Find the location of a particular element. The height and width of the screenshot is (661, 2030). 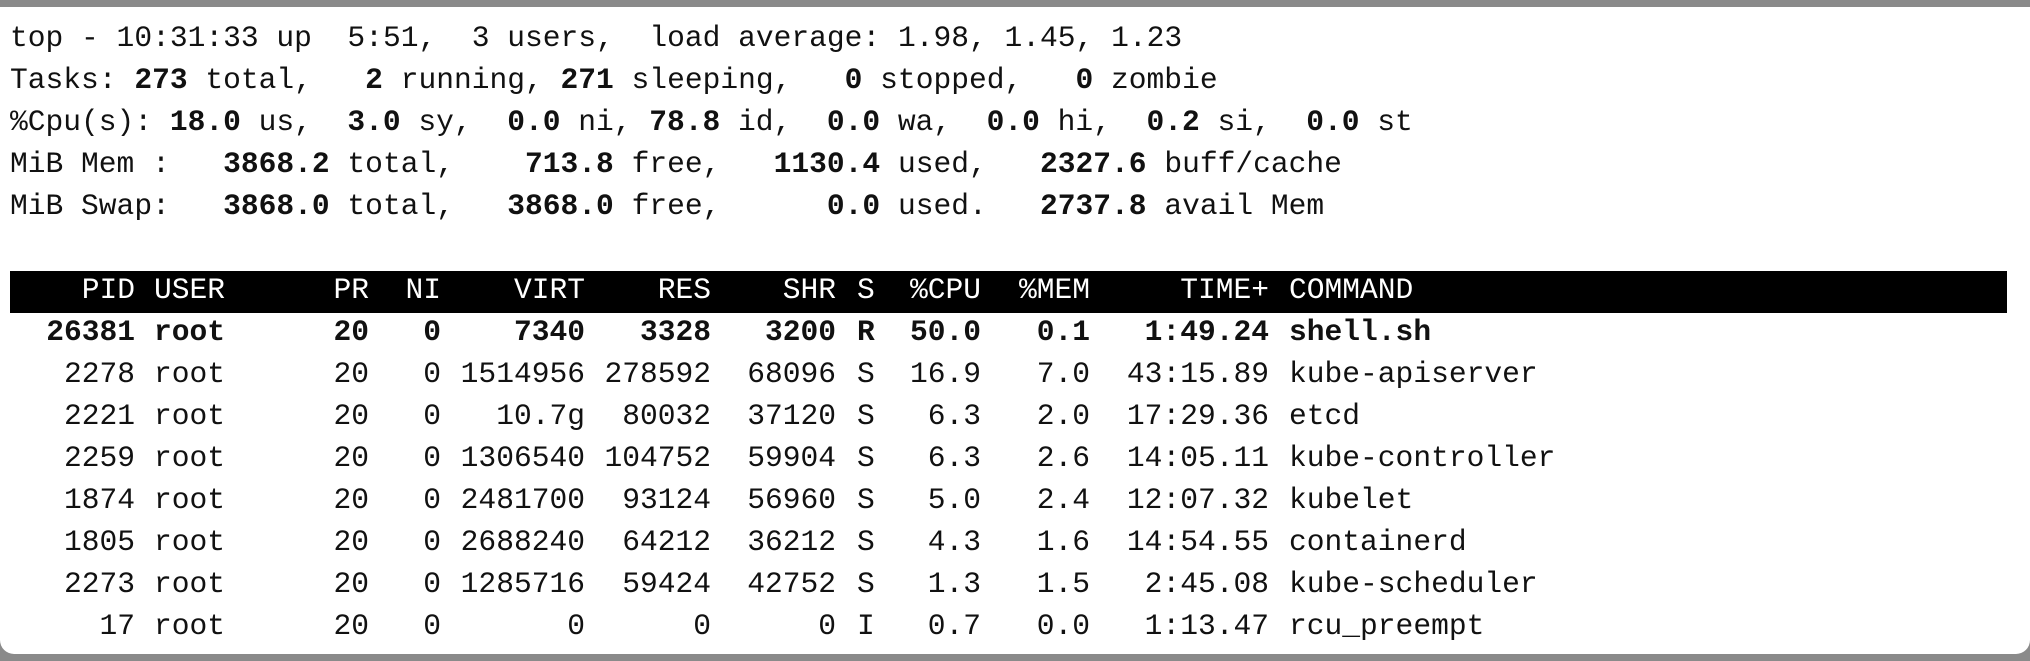

column-header: USER is located at coordinates (190, 290).